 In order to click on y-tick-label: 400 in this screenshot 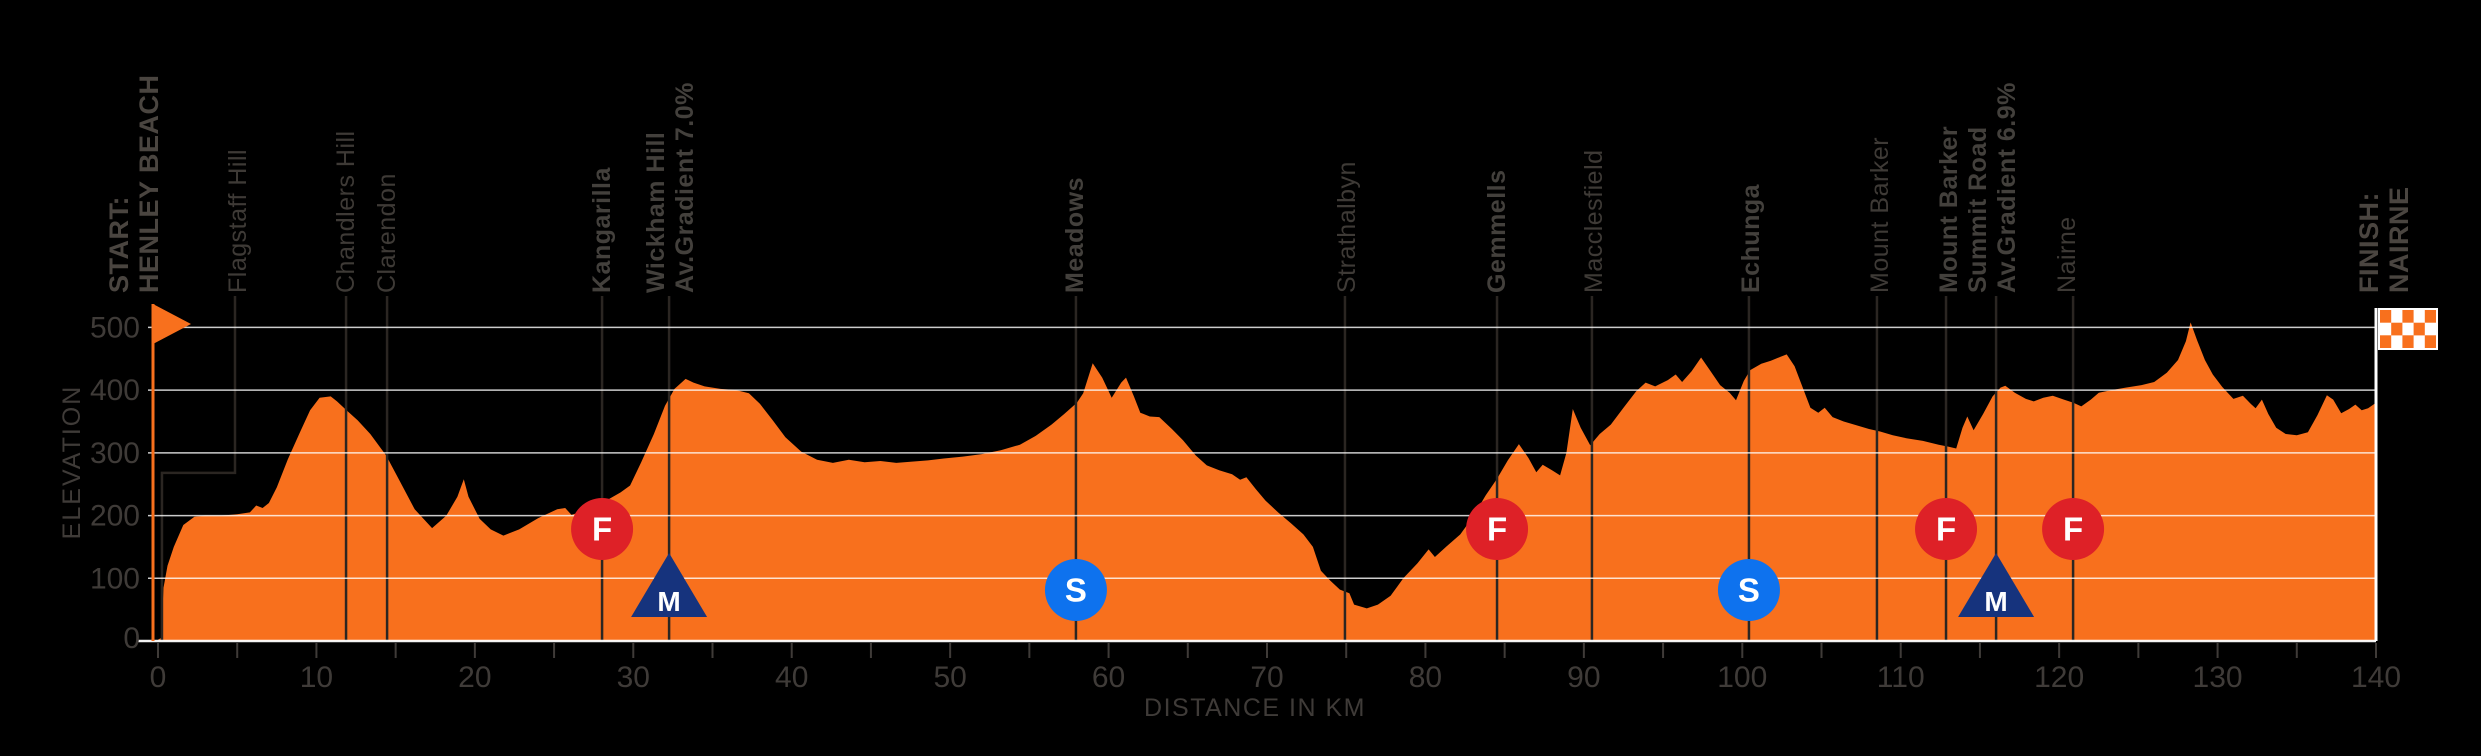, I will do `click(115, 390)`.